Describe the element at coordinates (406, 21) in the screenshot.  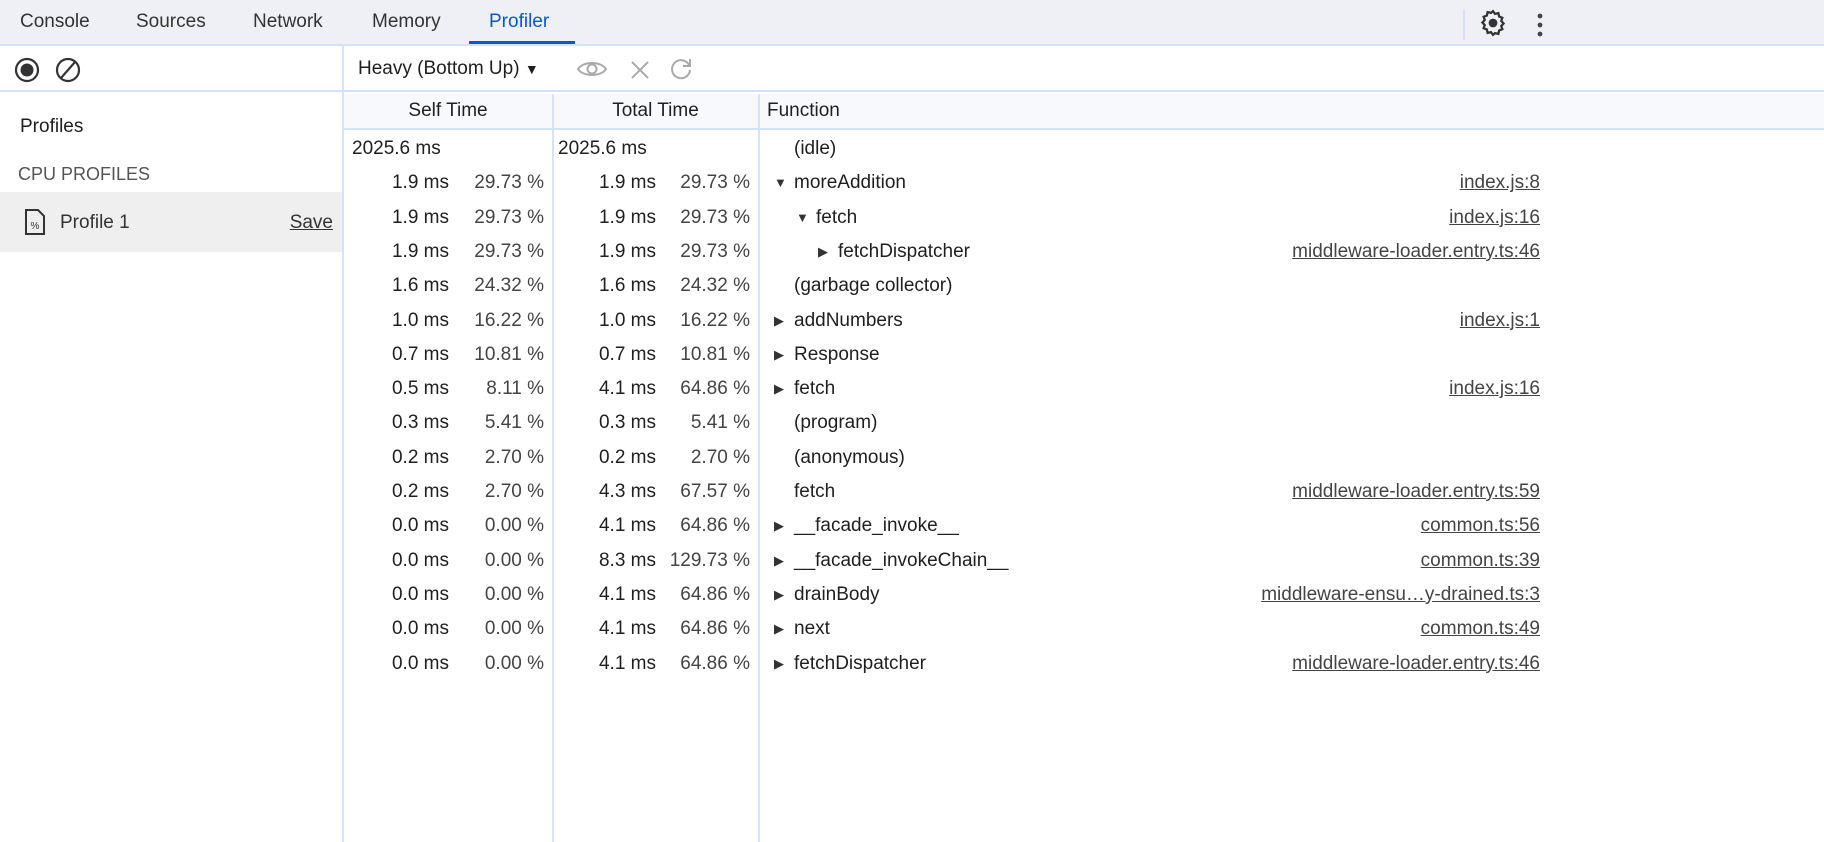
I see `tab-memory: Memory` at that location.